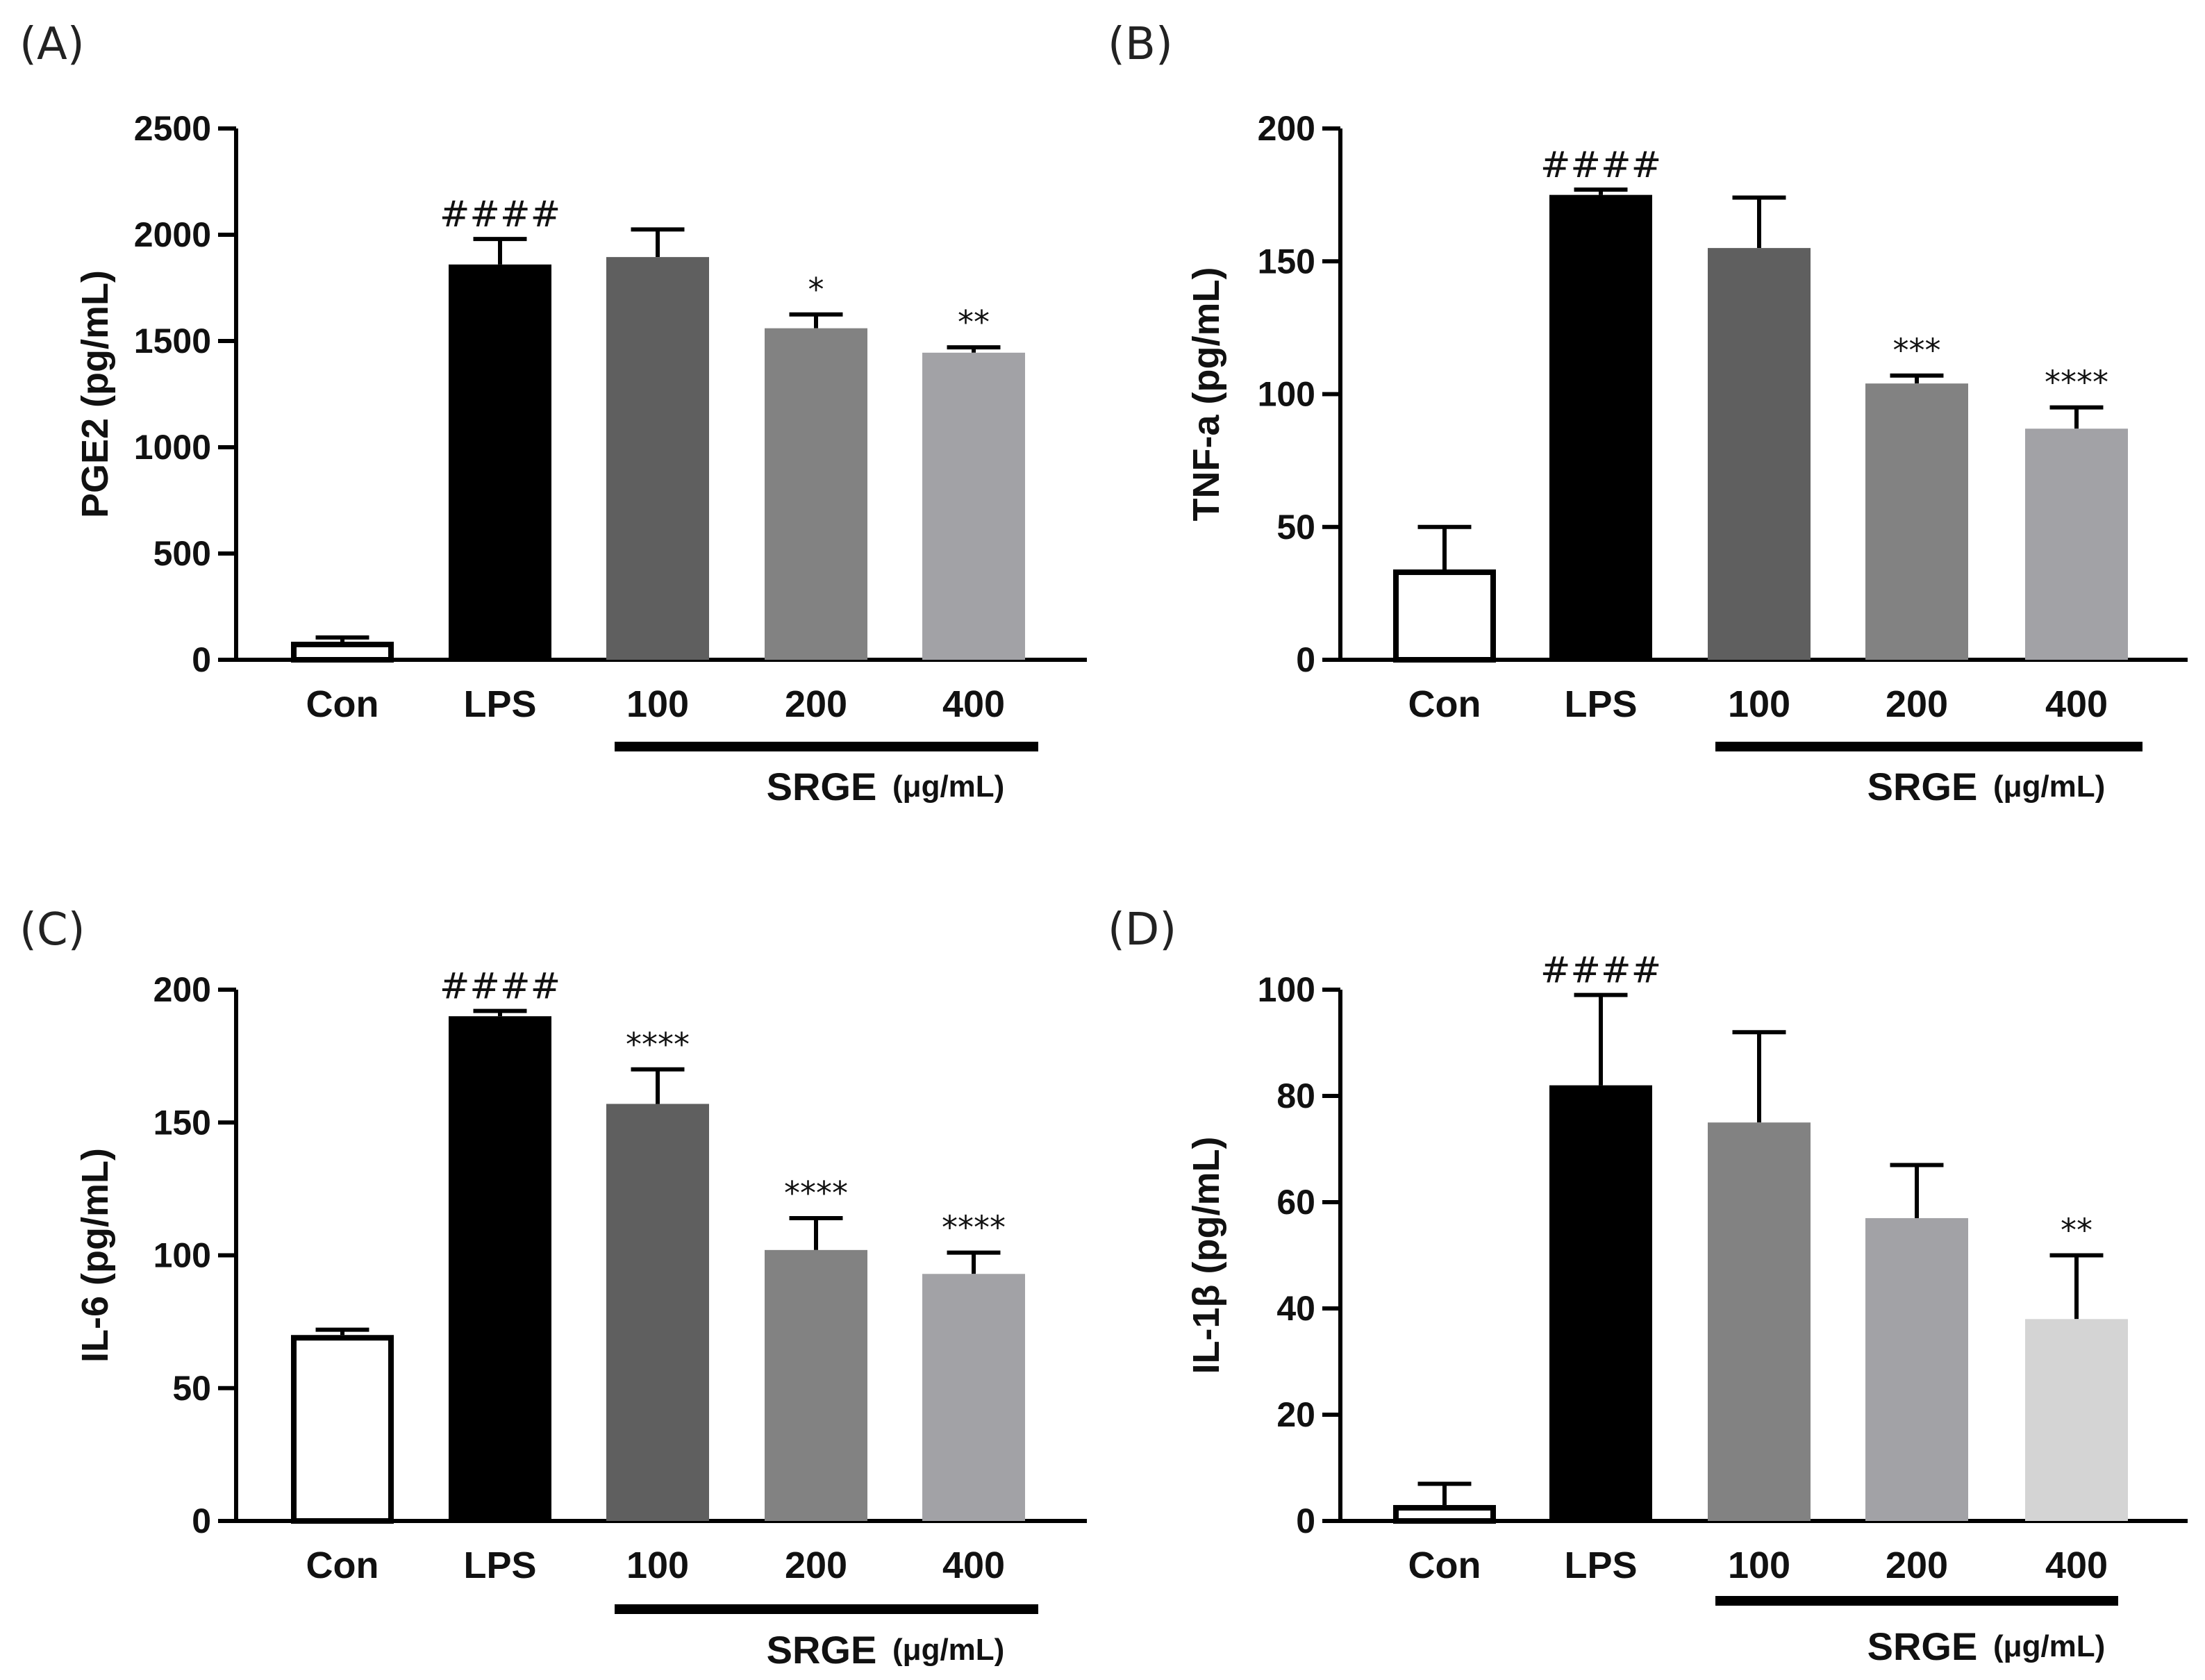 This screenshot has height=1680, width=2205. I want to click on significance-label: ***, so click(1917, 350).